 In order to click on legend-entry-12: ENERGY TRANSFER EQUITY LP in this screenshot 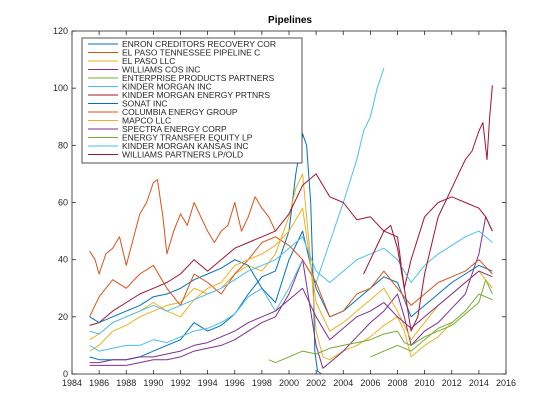, I will do `click(187, 138)`.